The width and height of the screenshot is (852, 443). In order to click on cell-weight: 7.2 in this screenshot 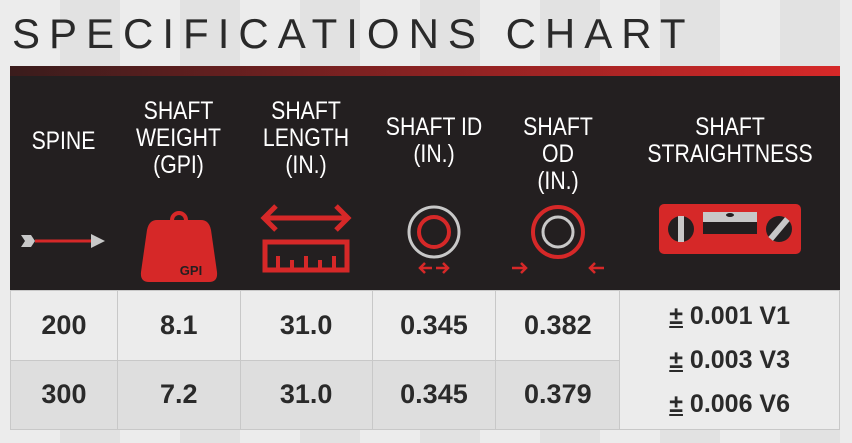, I will do `click(178, 394)`.